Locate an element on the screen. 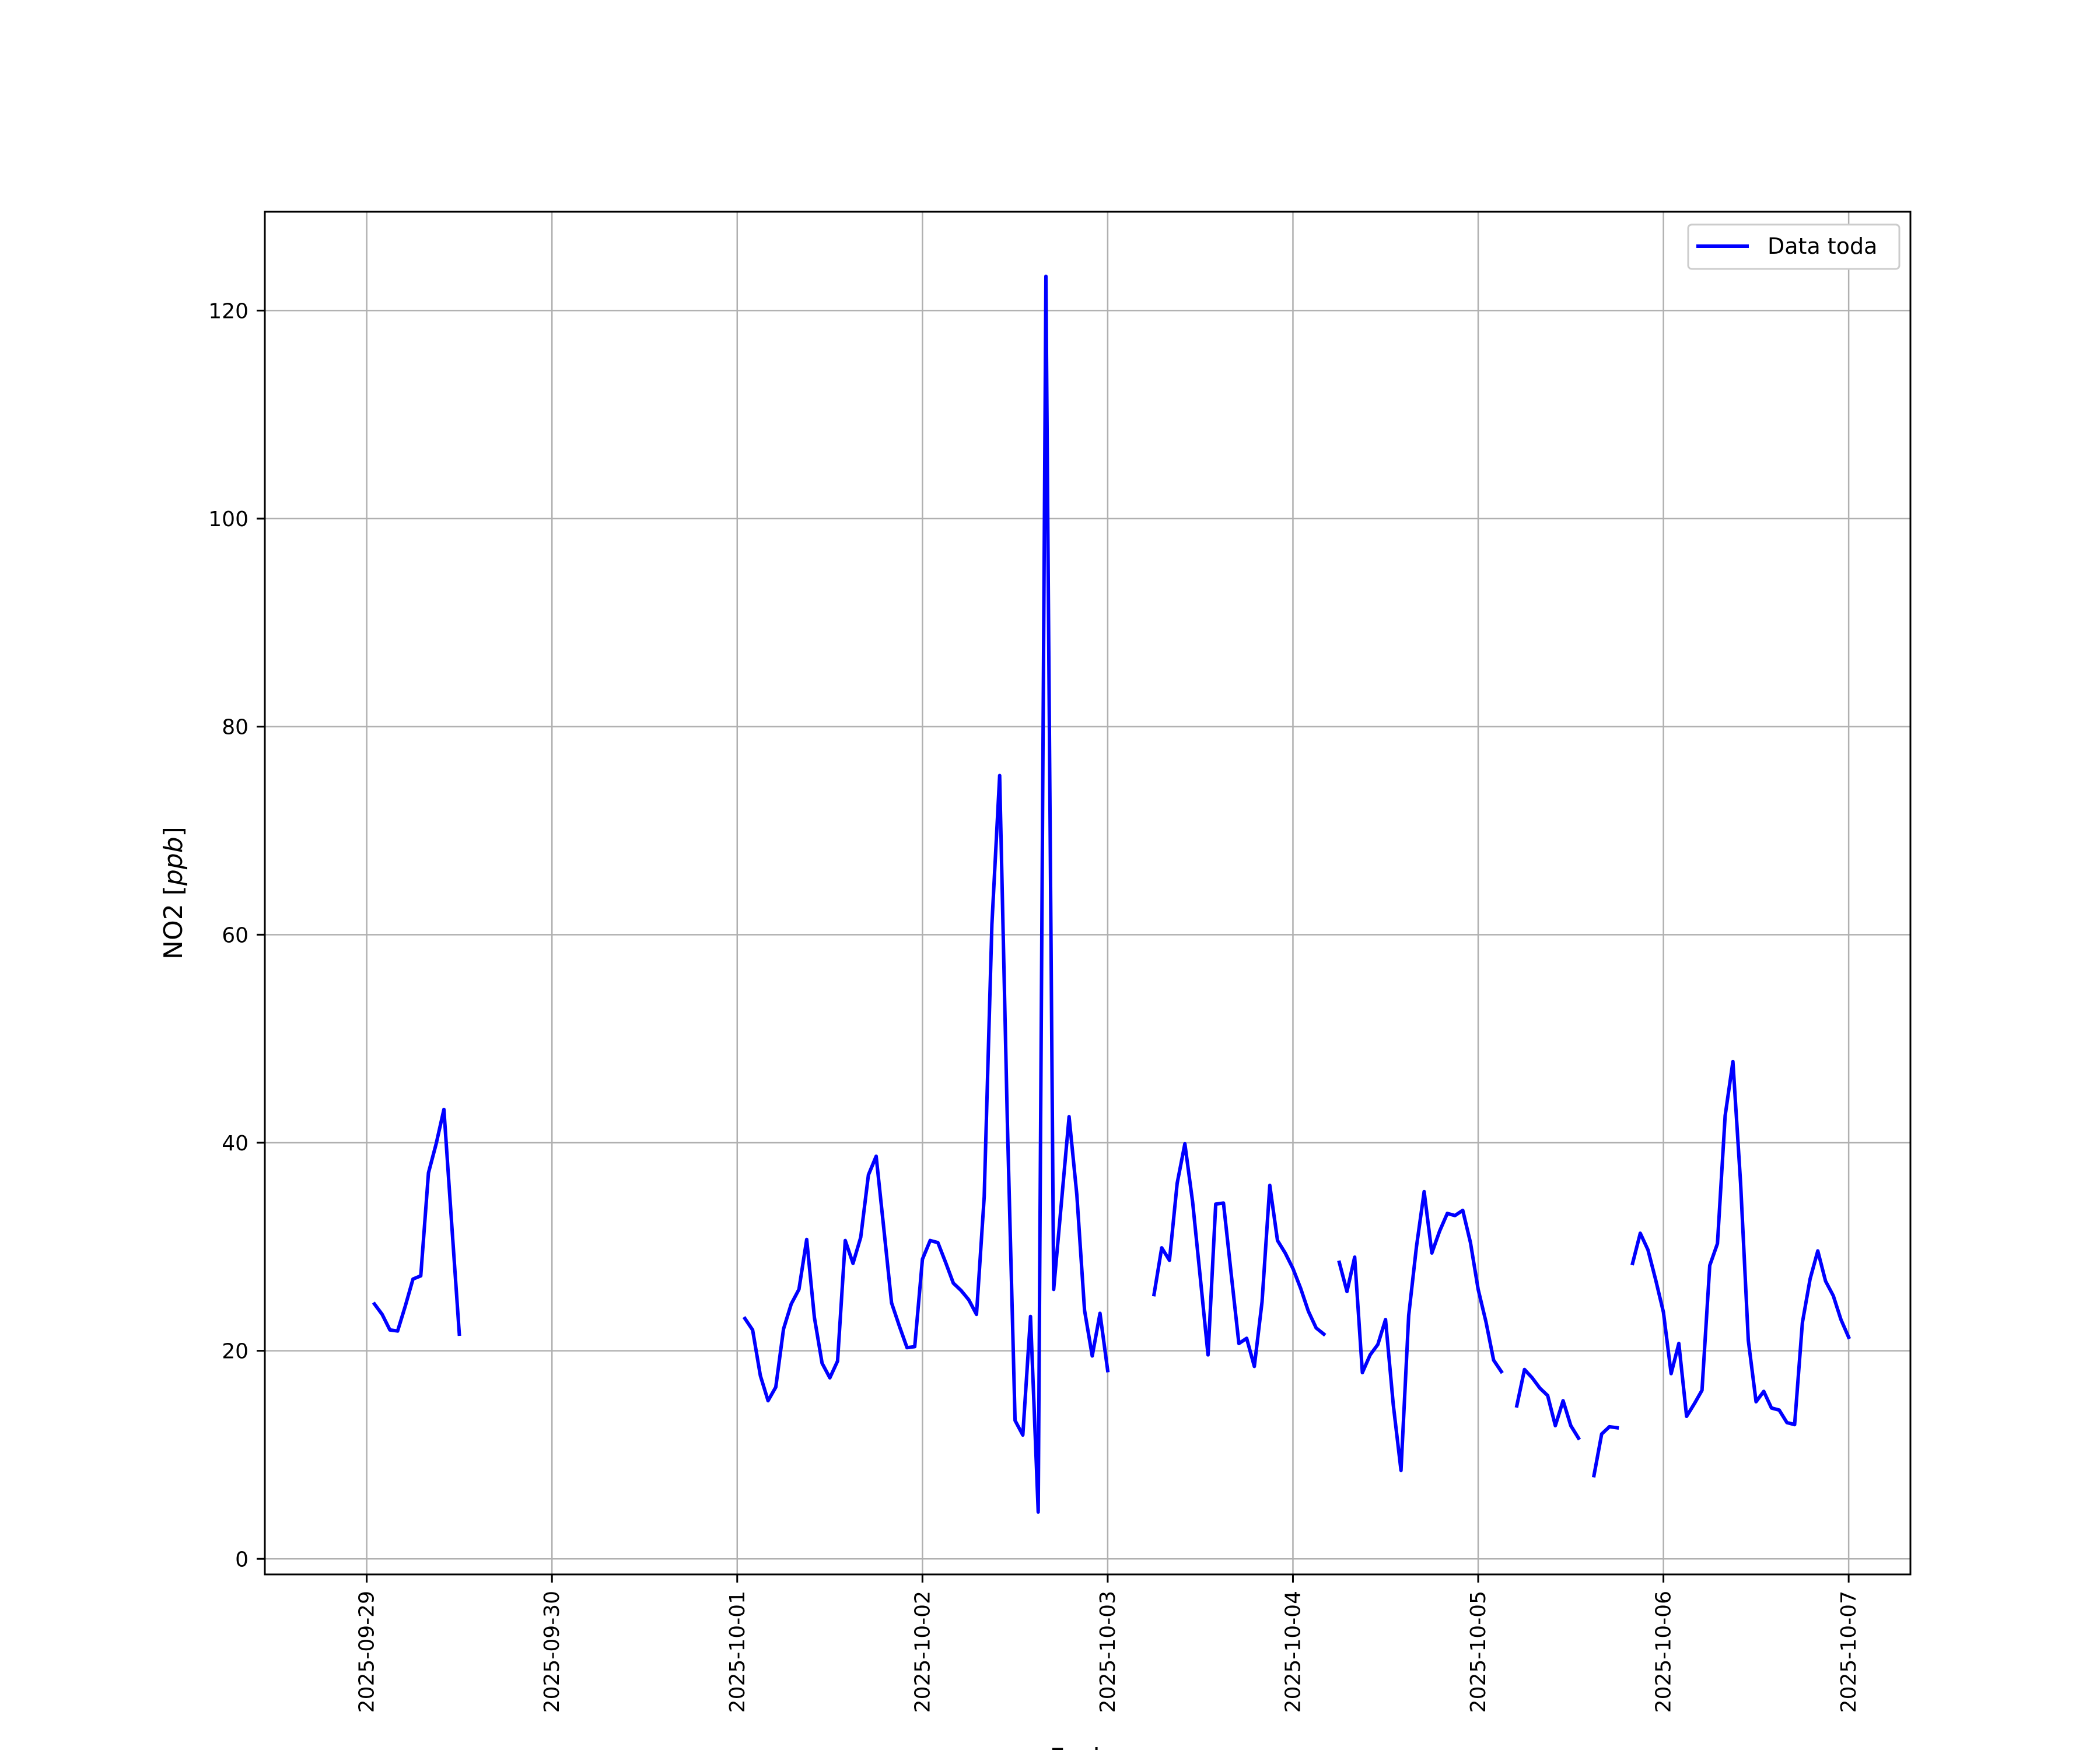 The width and height of the screenshot is (2100, 1750). y-tick-label-0: 0 is located at coordinates (242, 1560).